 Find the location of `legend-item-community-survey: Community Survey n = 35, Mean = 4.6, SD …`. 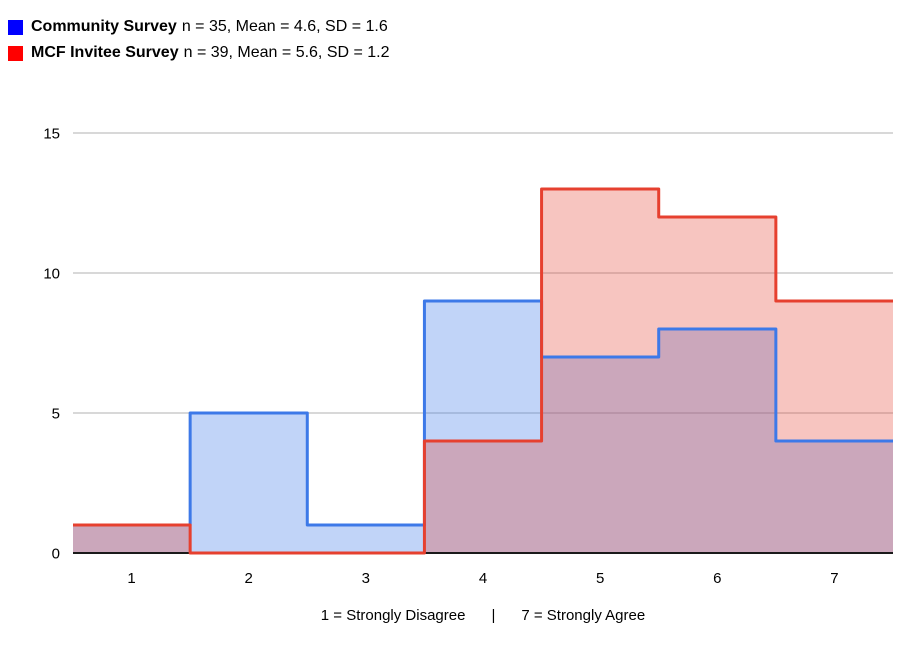

legend-item-community-survey: Community Survey n = 35, Mean = 4.6, SD … is located at coordinates (199, 27).